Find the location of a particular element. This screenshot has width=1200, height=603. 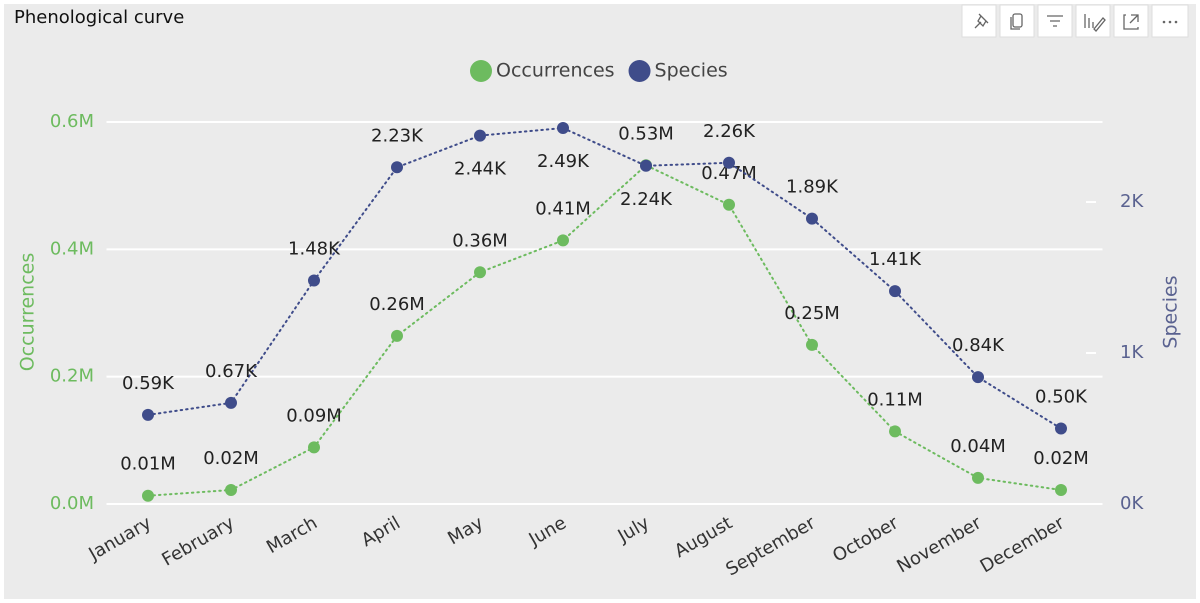

data-label: 0.26M is located at coordinates (397, 304).